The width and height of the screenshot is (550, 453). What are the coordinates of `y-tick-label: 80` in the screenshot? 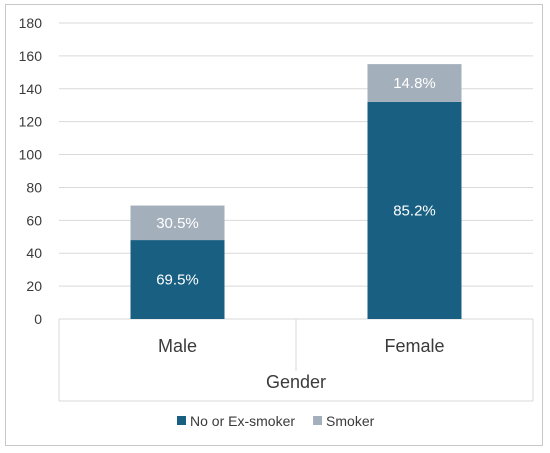 It's located at (34, 187).